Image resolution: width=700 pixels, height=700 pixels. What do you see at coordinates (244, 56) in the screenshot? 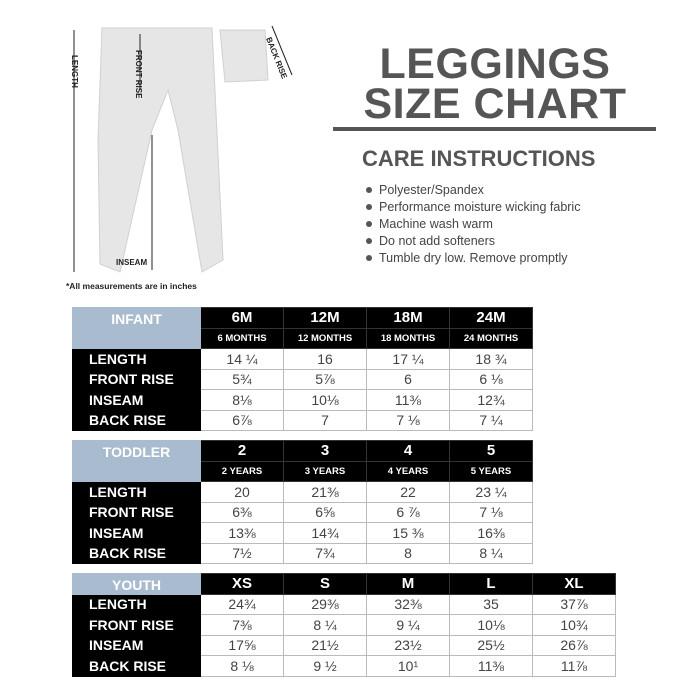
I see `leggings-back-image` at bounding box center [244, 56].